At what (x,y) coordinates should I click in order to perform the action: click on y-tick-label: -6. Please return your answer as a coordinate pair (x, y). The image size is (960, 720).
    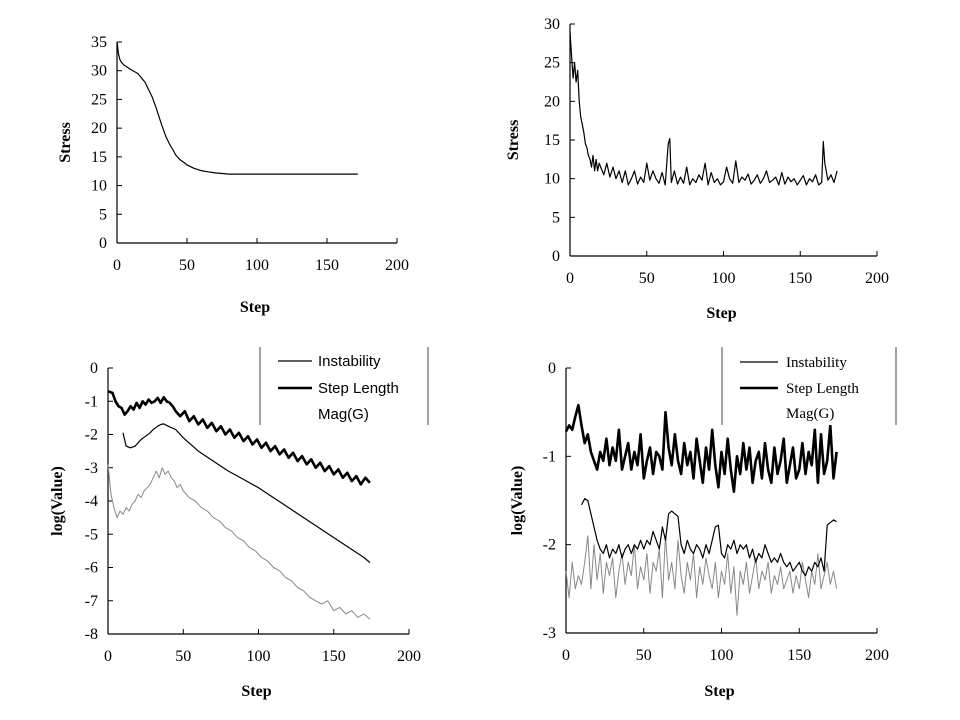
    Looking at the image, I should click on (91, 568).